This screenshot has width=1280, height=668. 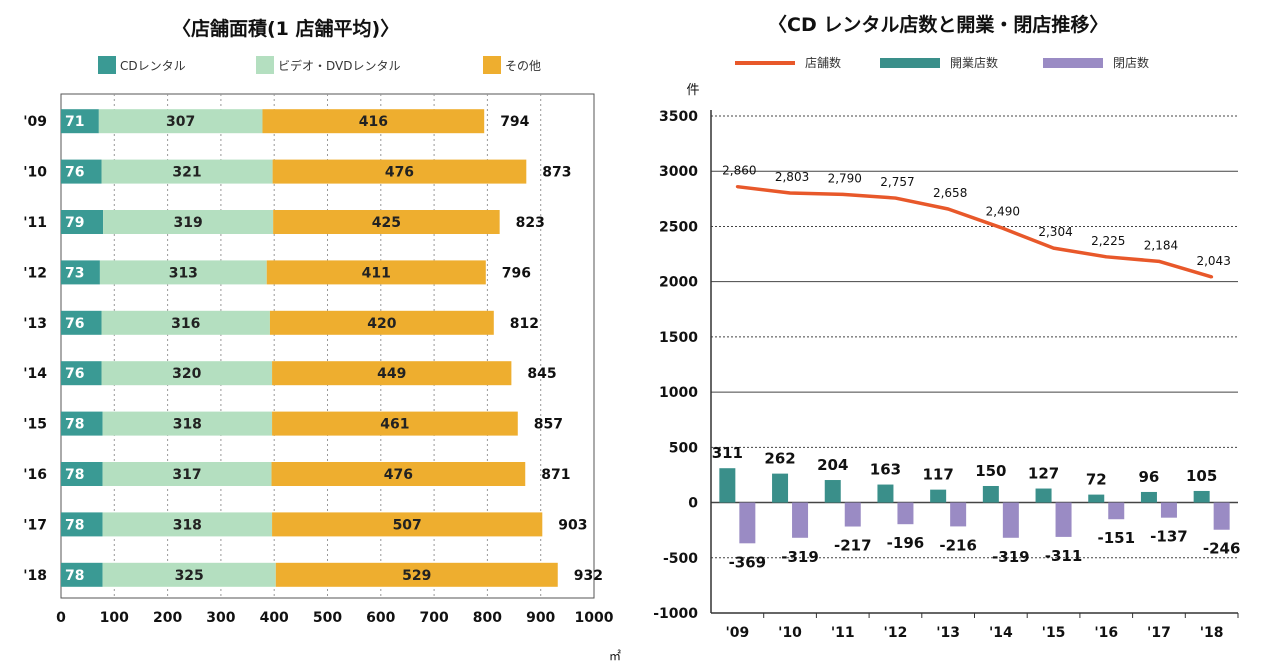 I want to click on store-count-label: 2,043, so click(x=1213, y=261).